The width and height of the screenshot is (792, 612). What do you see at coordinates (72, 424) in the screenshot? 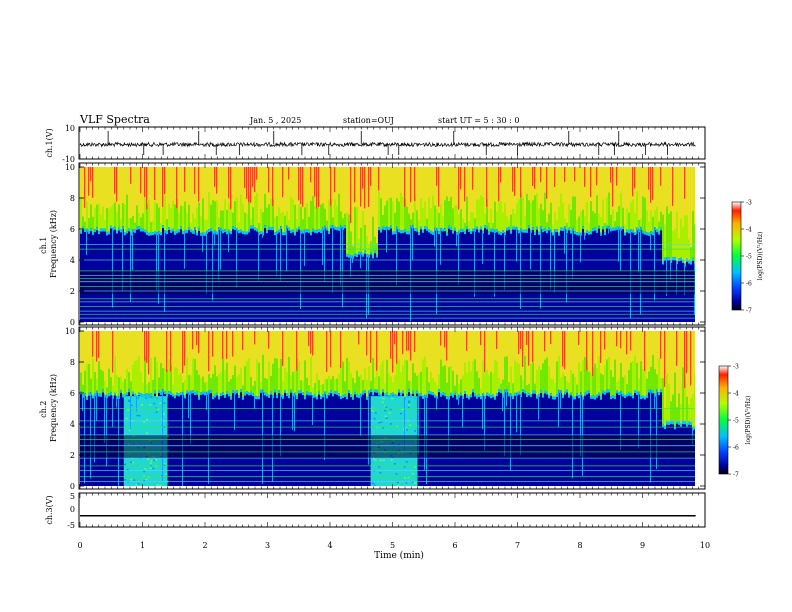
I see `ch2-ytick-label: 4` at bounding box center [72, 424].